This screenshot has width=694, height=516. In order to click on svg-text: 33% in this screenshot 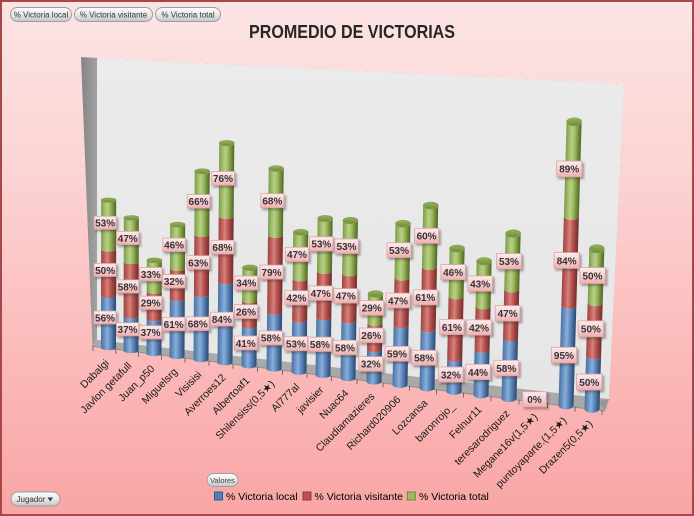, I will do `click(151, 275)`.